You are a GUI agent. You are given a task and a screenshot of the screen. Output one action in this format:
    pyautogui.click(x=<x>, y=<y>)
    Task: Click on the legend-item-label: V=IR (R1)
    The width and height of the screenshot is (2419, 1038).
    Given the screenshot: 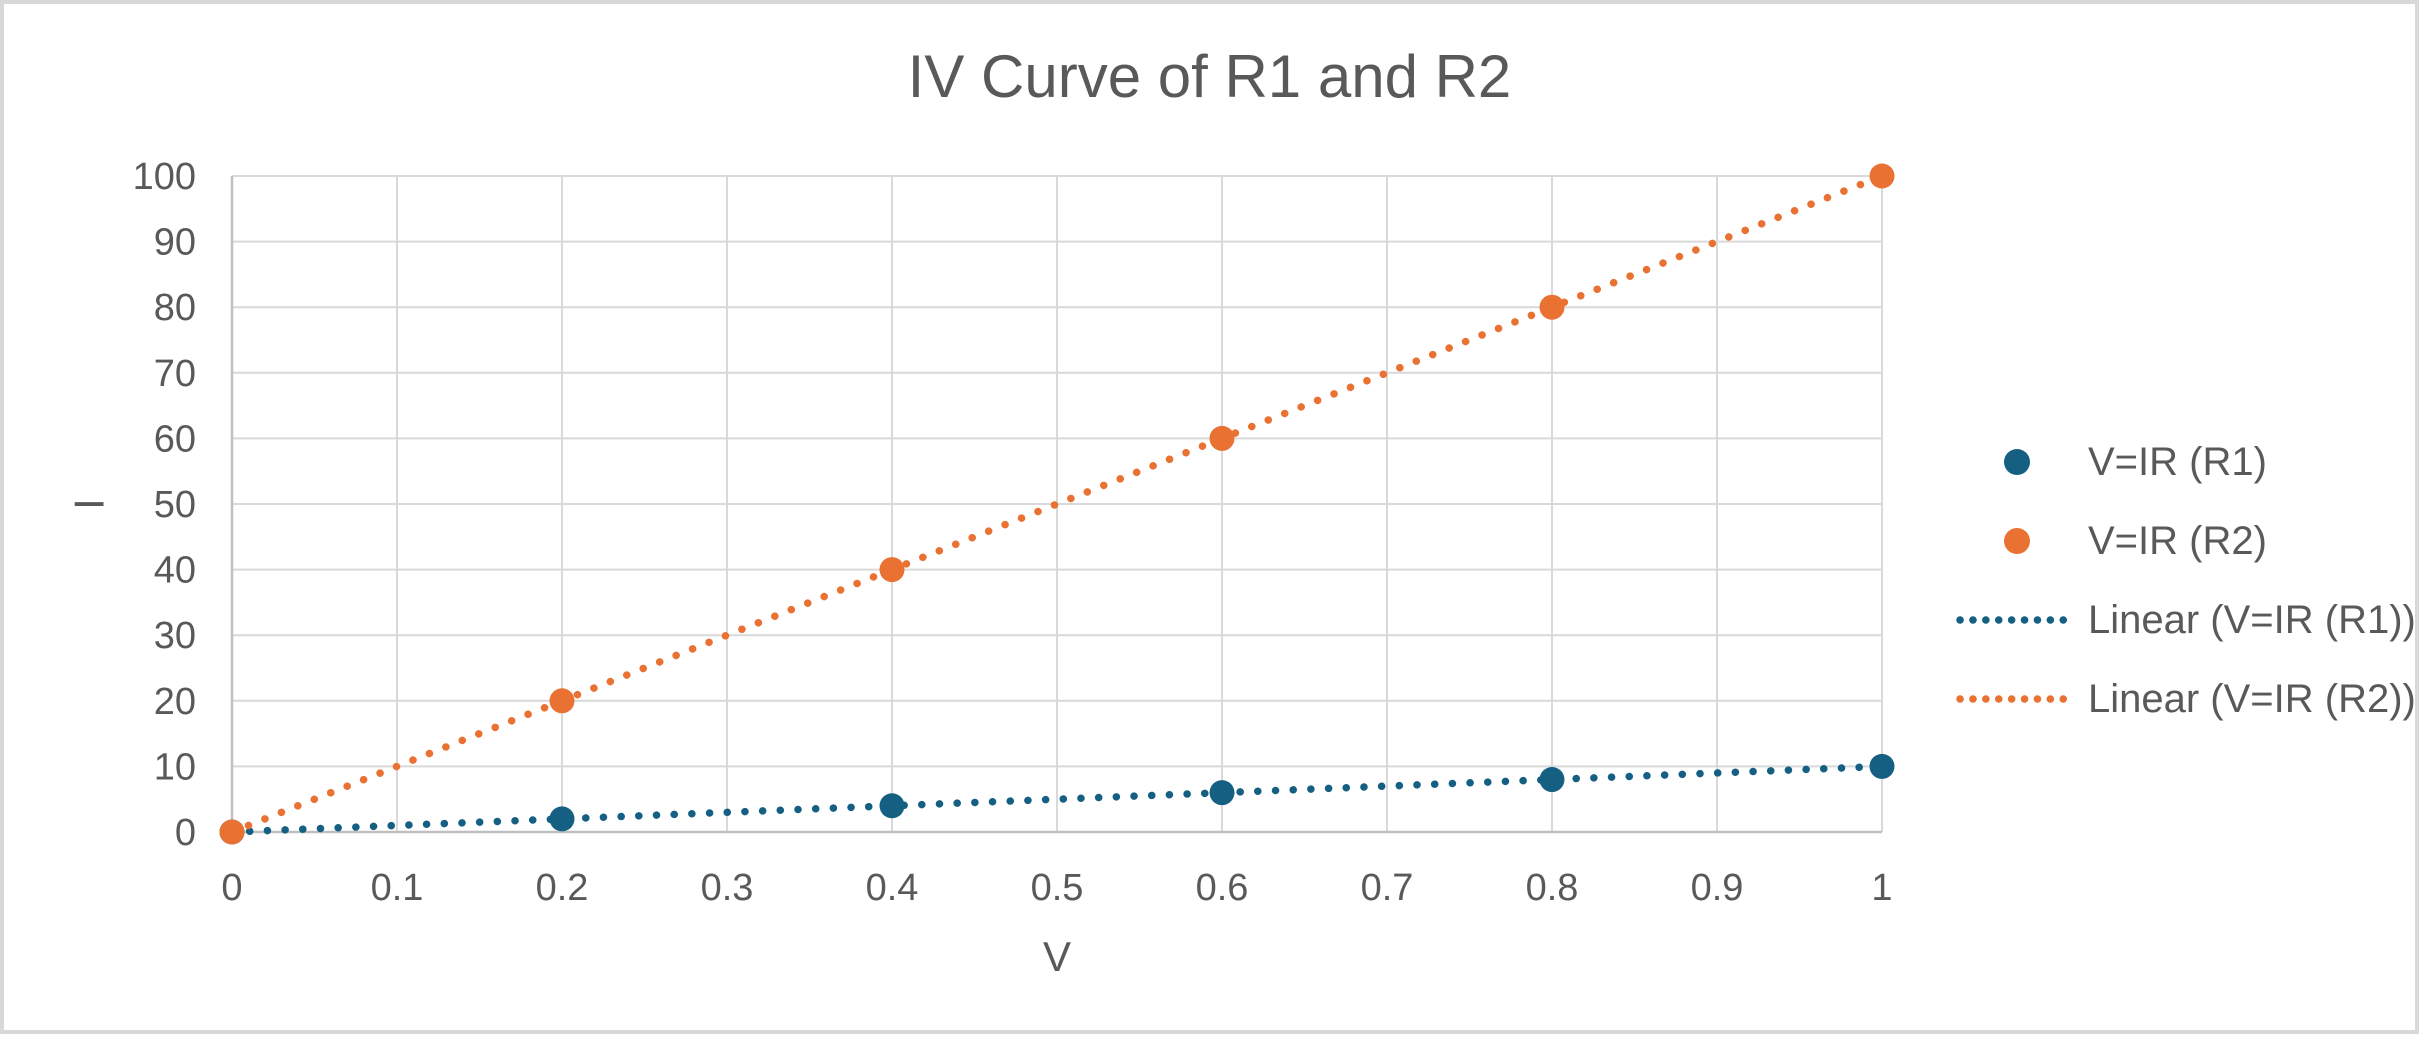 What is the action you would take?
    pyautogui.click(x=2177, y=461)
    